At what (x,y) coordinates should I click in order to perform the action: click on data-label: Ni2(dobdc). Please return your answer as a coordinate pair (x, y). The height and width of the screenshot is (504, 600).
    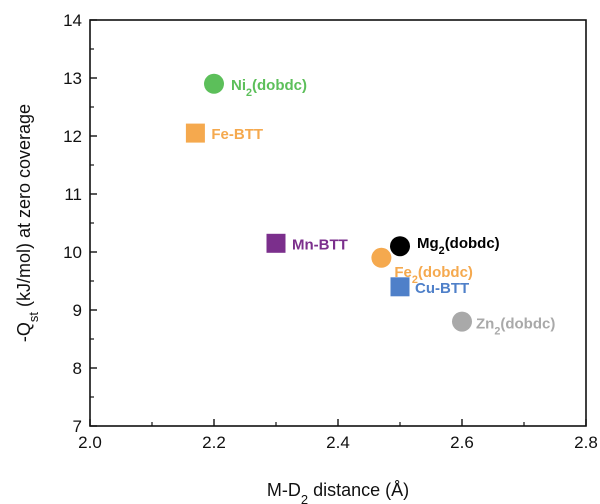
    Looking at the image, I should click on (269, 88).